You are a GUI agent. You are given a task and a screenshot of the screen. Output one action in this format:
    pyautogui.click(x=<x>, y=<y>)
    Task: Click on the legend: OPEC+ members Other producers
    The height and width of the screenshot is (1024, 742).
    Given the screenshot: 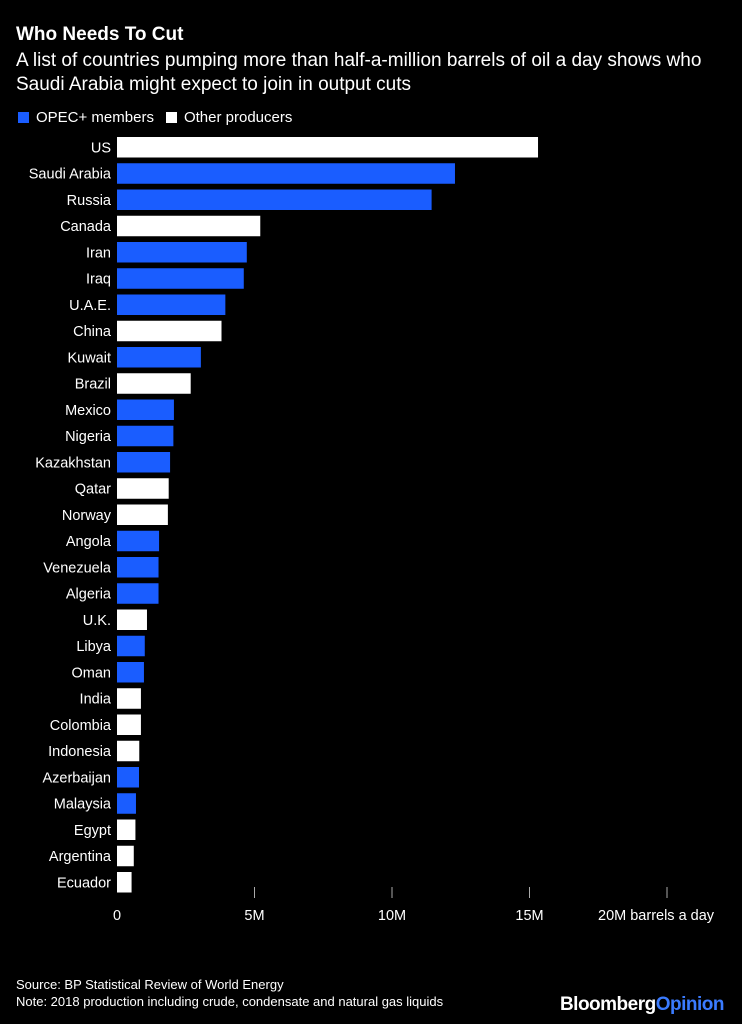 What is the action you would take?
    pyautogui.click(x=161, y=117)
    